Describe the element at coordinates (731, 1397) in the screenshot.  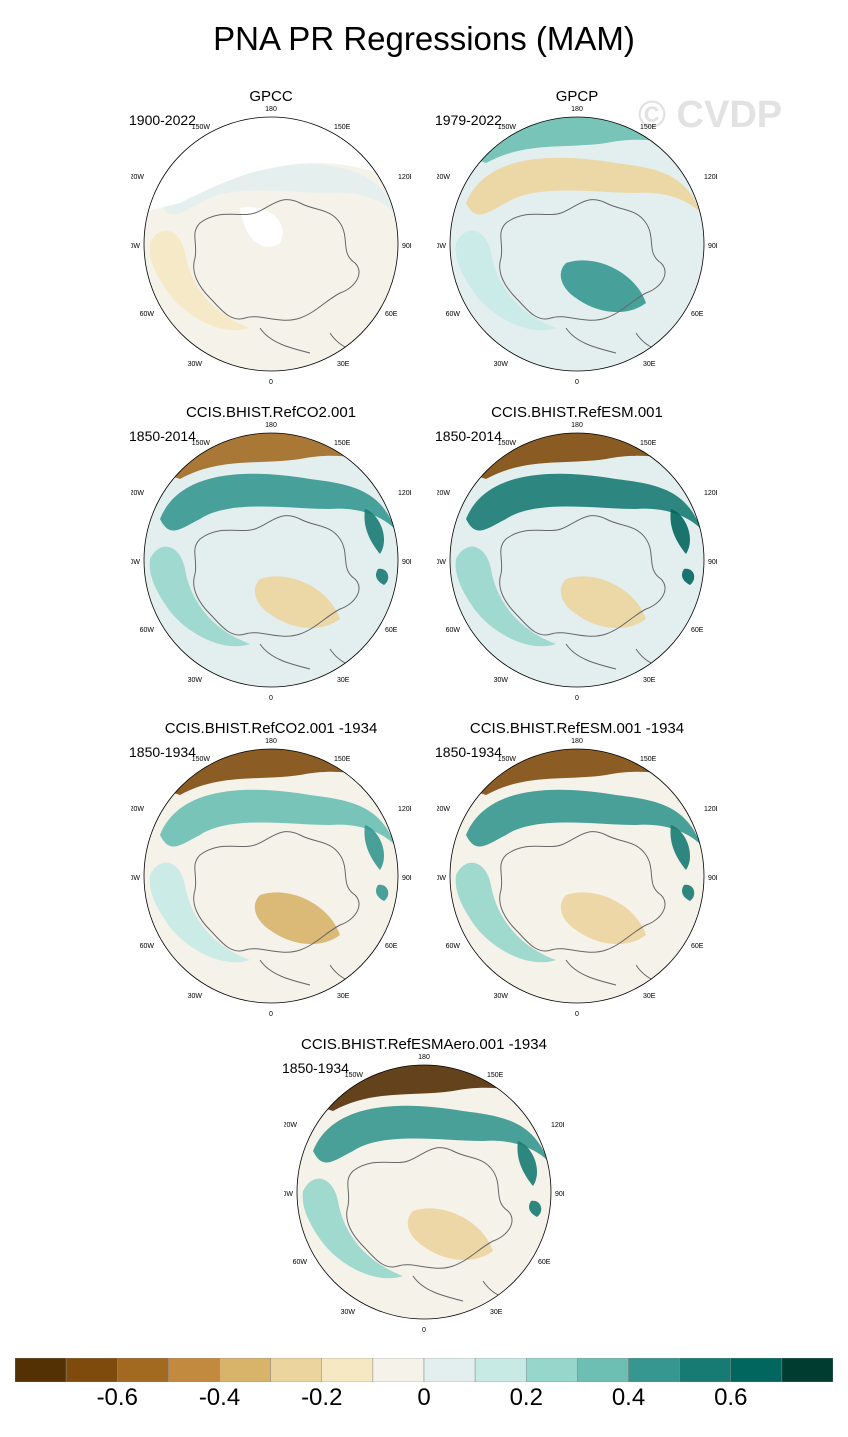
I see `colorbar-tick-label: 0.6` at that location.